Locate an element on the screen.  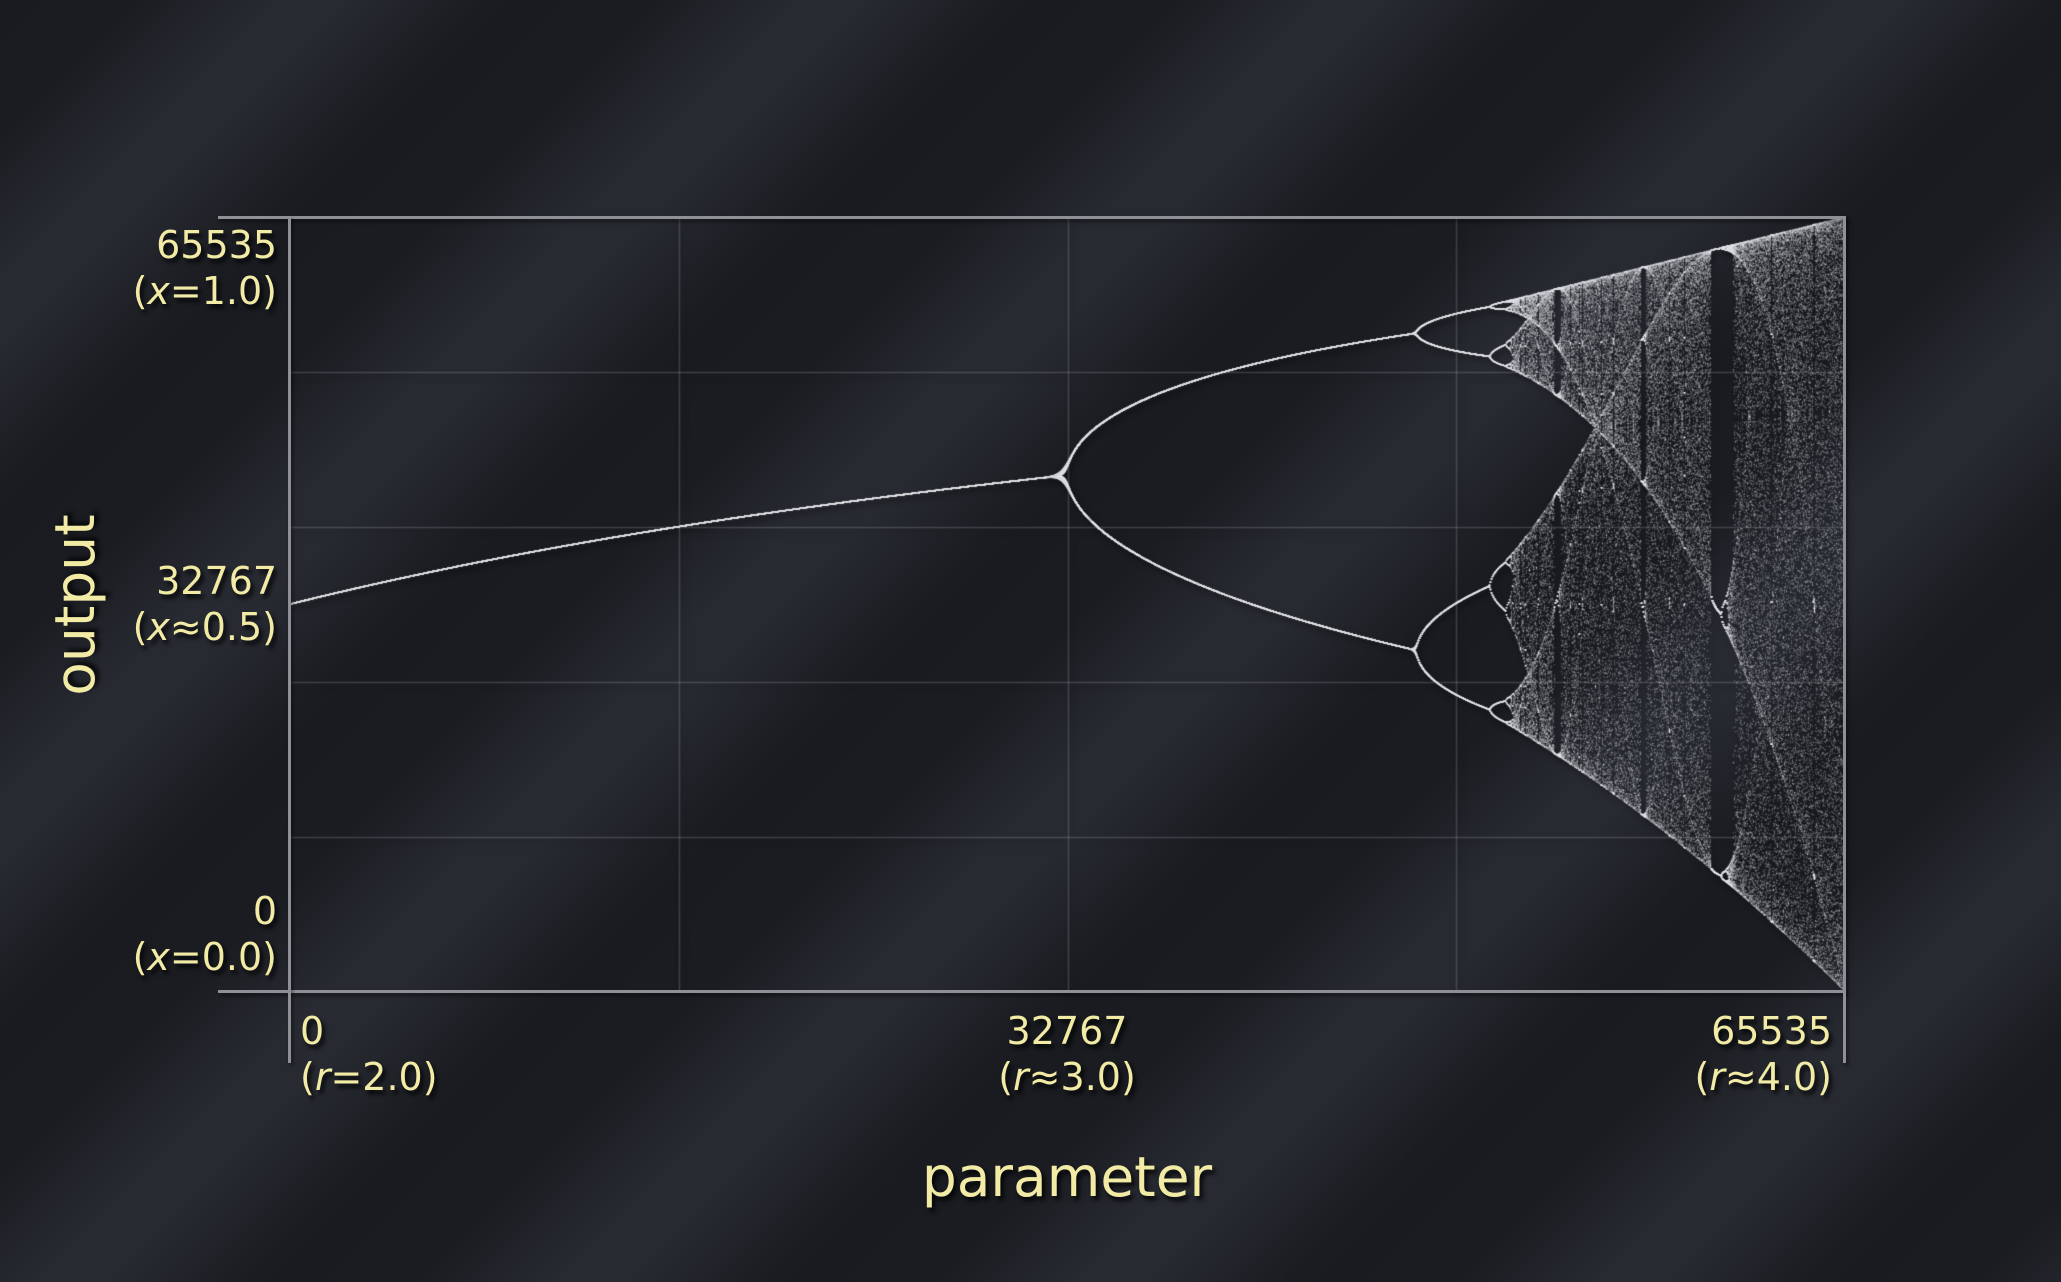
y-tick-top-value: 65535 is located at coordinates (216, 245).